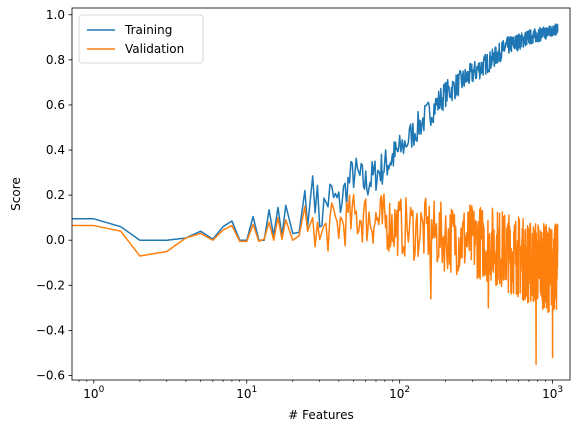  I want to click on y-tick-label: 0.8, so click(55, 60).